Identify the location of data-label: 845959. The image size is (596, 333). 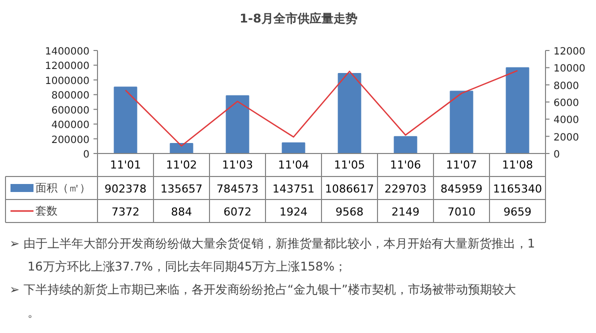
(461, 189).